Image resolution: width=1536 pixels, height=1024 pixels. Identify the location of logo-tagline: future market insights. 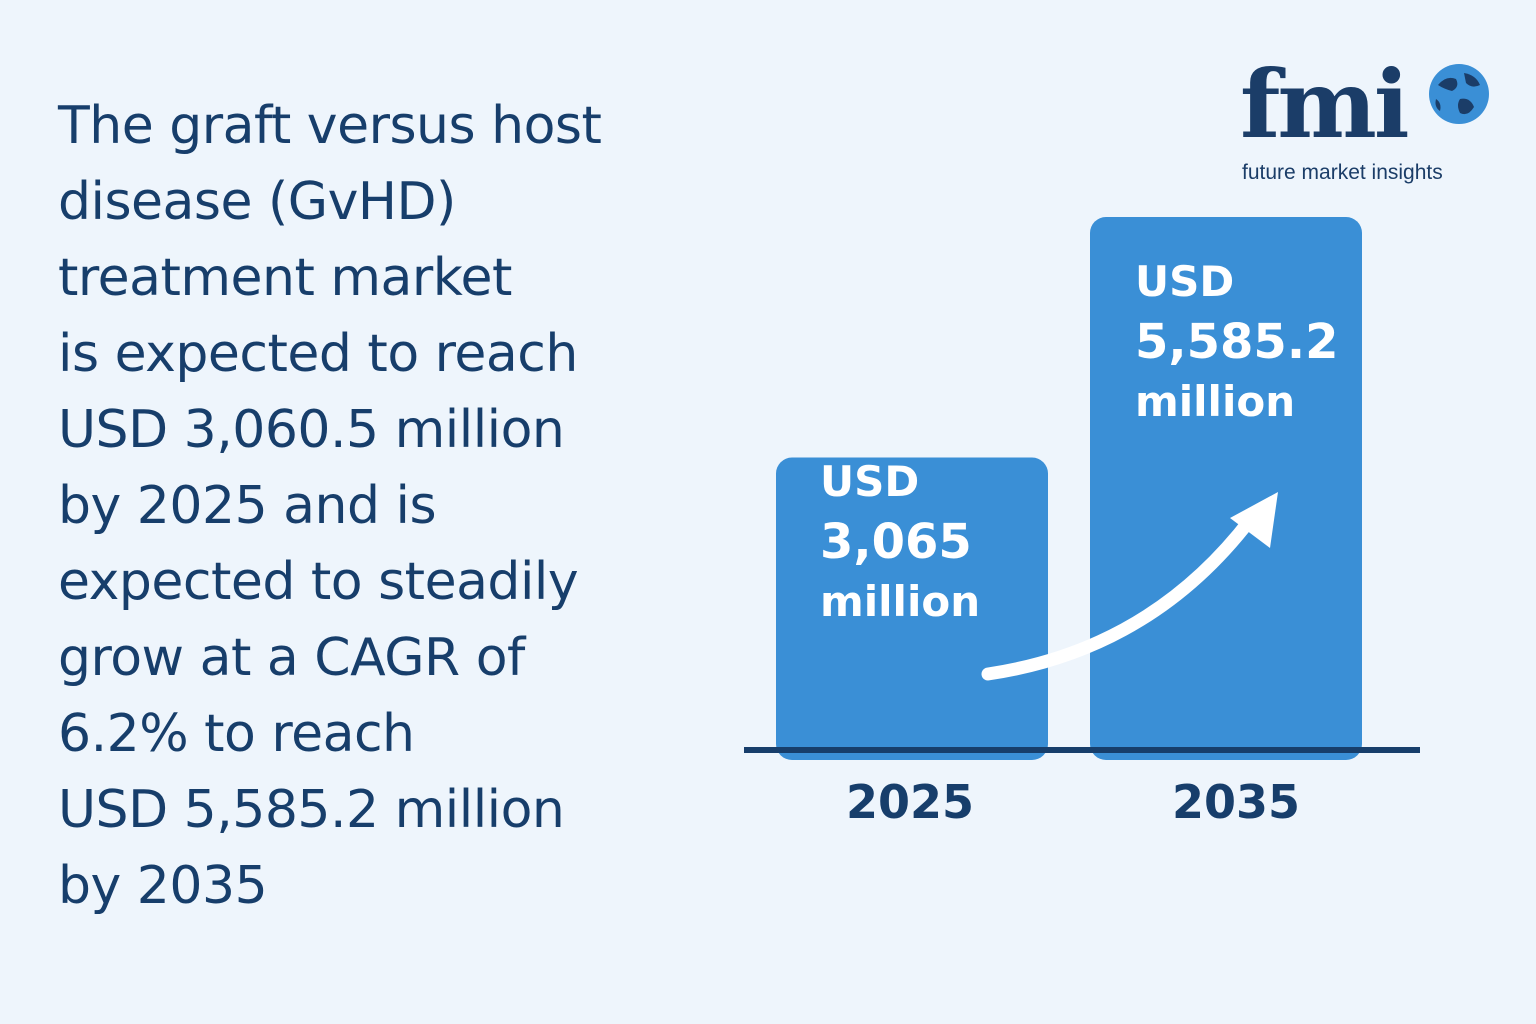
(1342, 172).